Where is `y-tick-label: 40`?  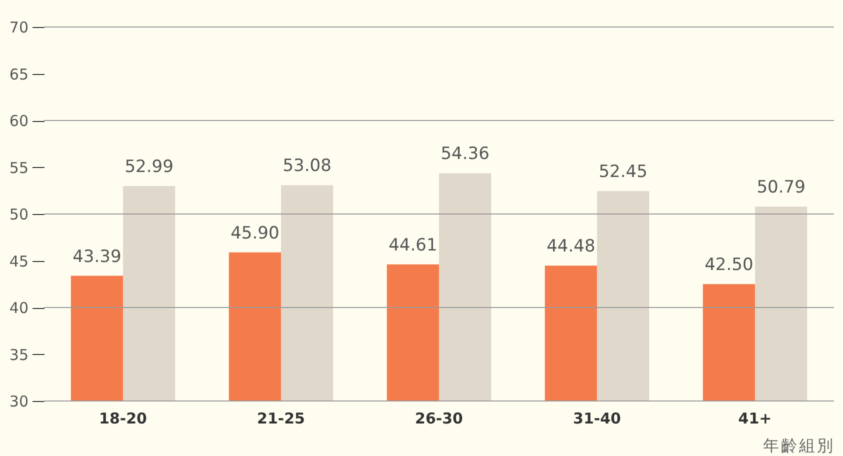 y-tick-label: 40 is located at coordinates (18, 308).